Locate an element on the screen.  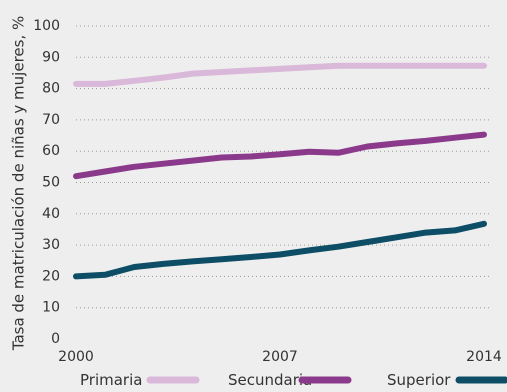
legend: Primaria Secundaria Superior is located at coordinates (293, 380).